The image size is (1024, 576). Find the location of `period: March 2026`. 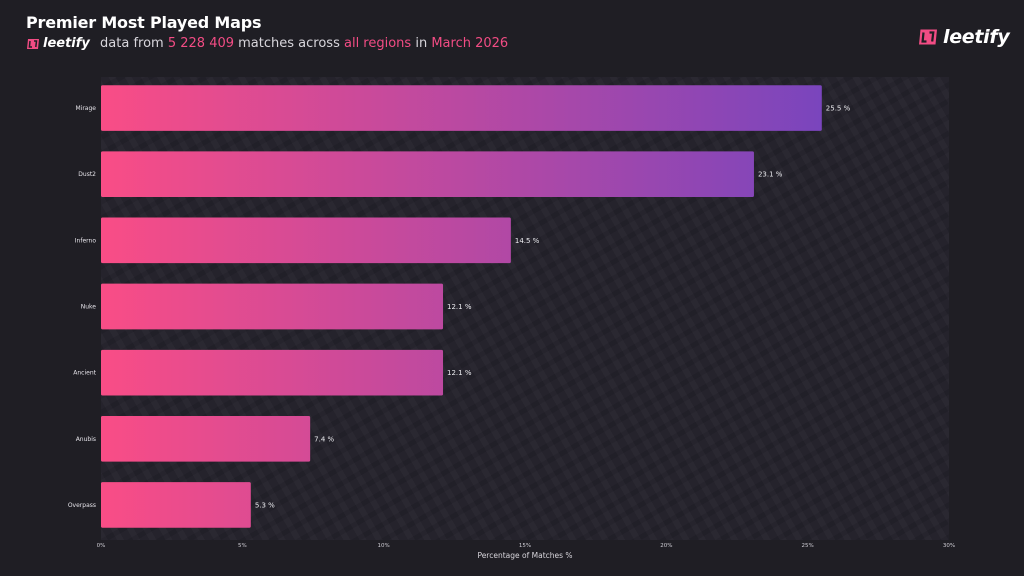

period: March 2026 is located at coordinates (470, 43).